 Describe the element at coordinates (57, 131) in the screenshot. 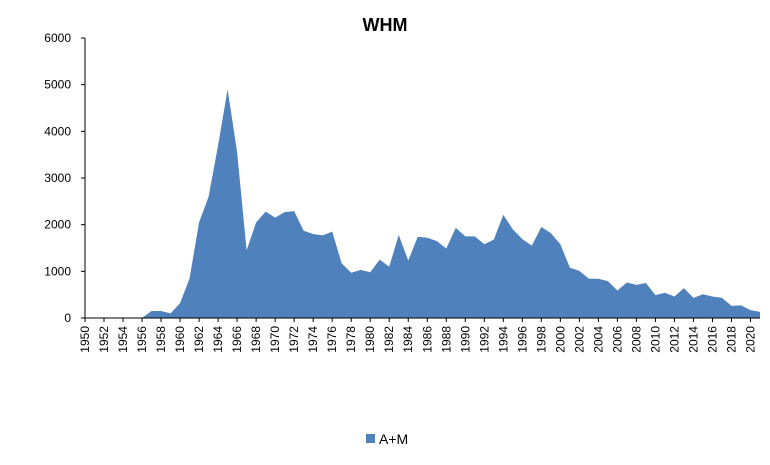

I see `y-tick-label: 4000` at that location.